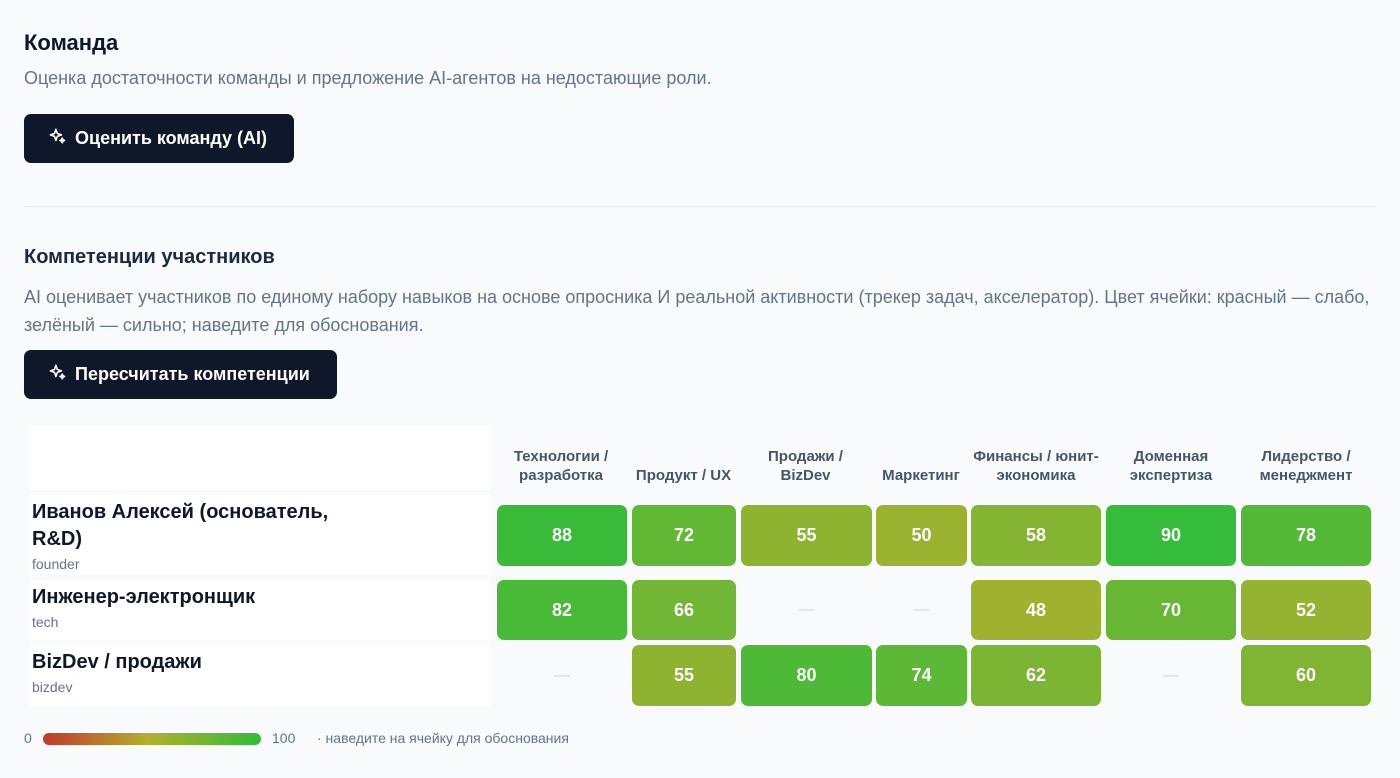 The height and width of the screenshot is (778, 1400). What do you see at coordinates (684, 610) in the screenshot?
I see `score-cell: 66` at bounding box center [684, 610].